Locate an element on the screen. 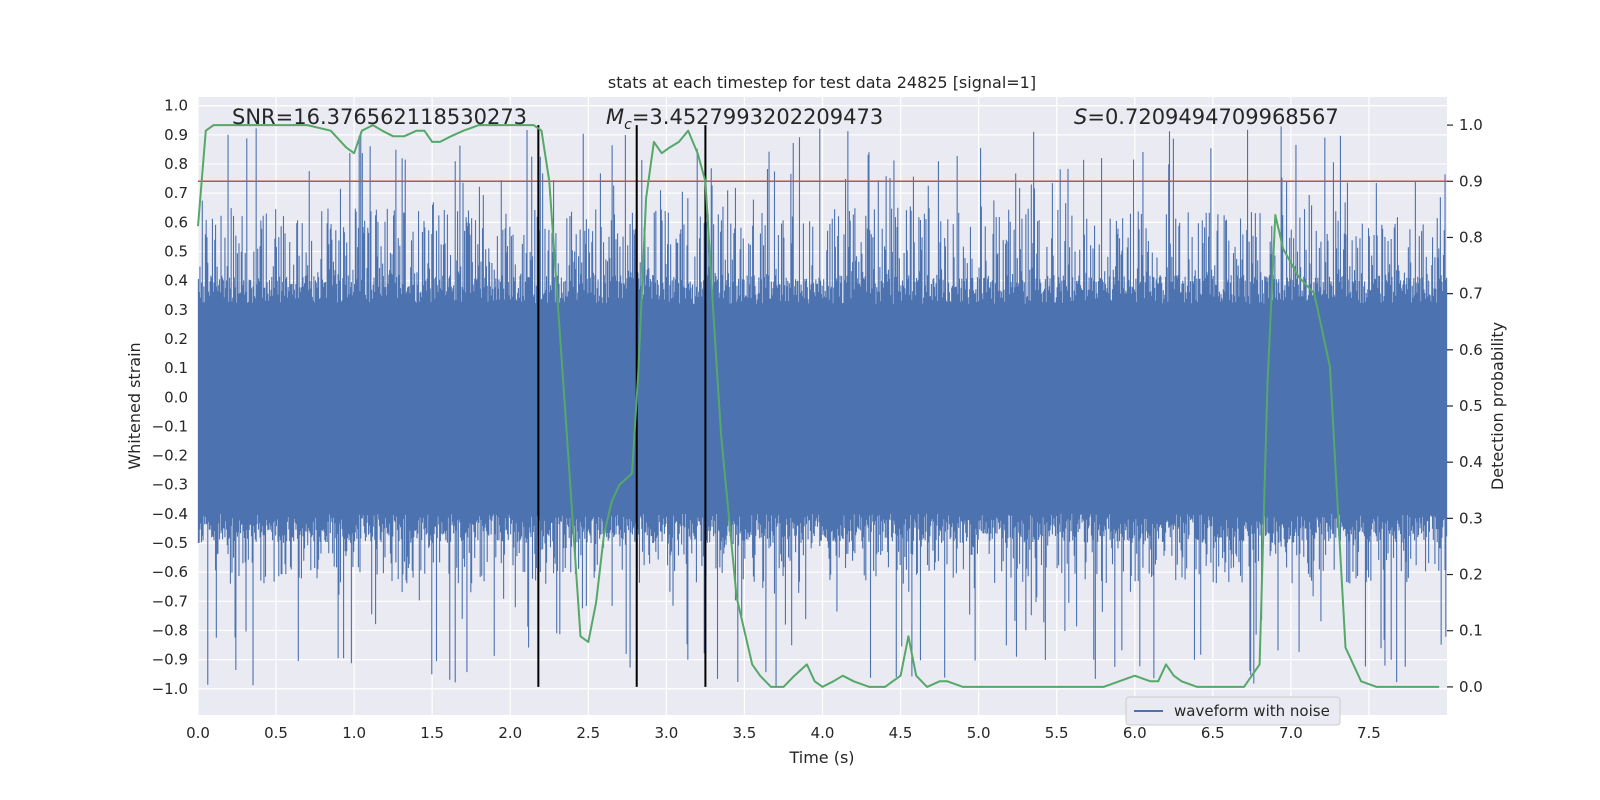 The image size is (1600, 800). y-tick-label-left: −0.7 is located at coordinates (170, 601).